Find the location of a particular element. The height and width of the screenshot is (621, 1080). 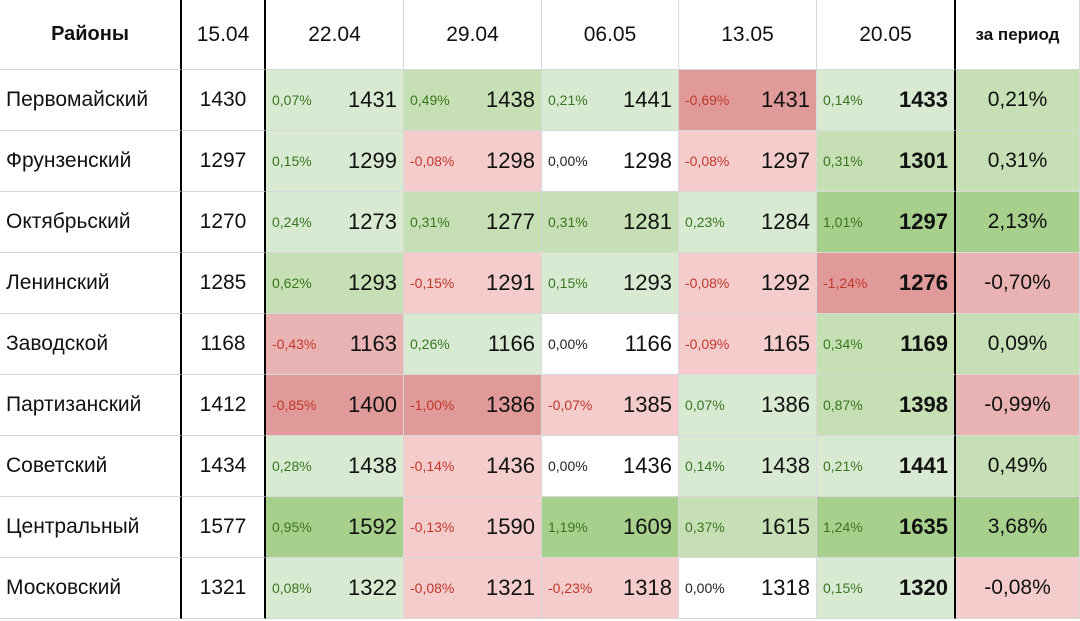

price-value: 1609 is located at coordinates (647, 526).